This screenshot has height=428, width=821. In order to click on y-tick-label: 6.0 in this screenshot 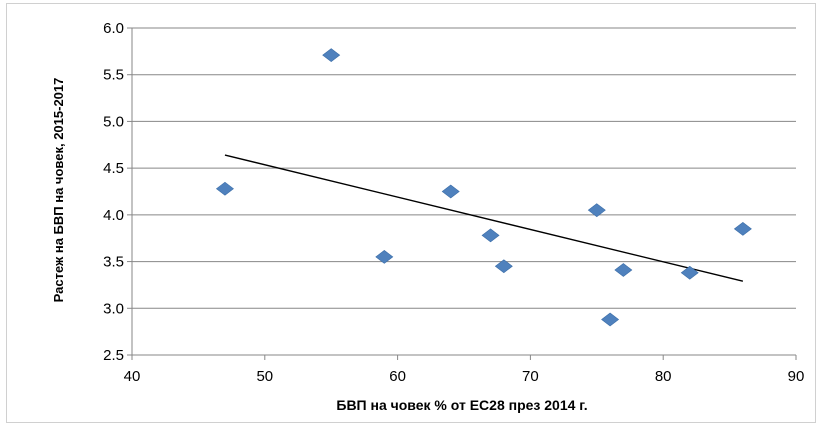, I will do `click(113, 28)`.